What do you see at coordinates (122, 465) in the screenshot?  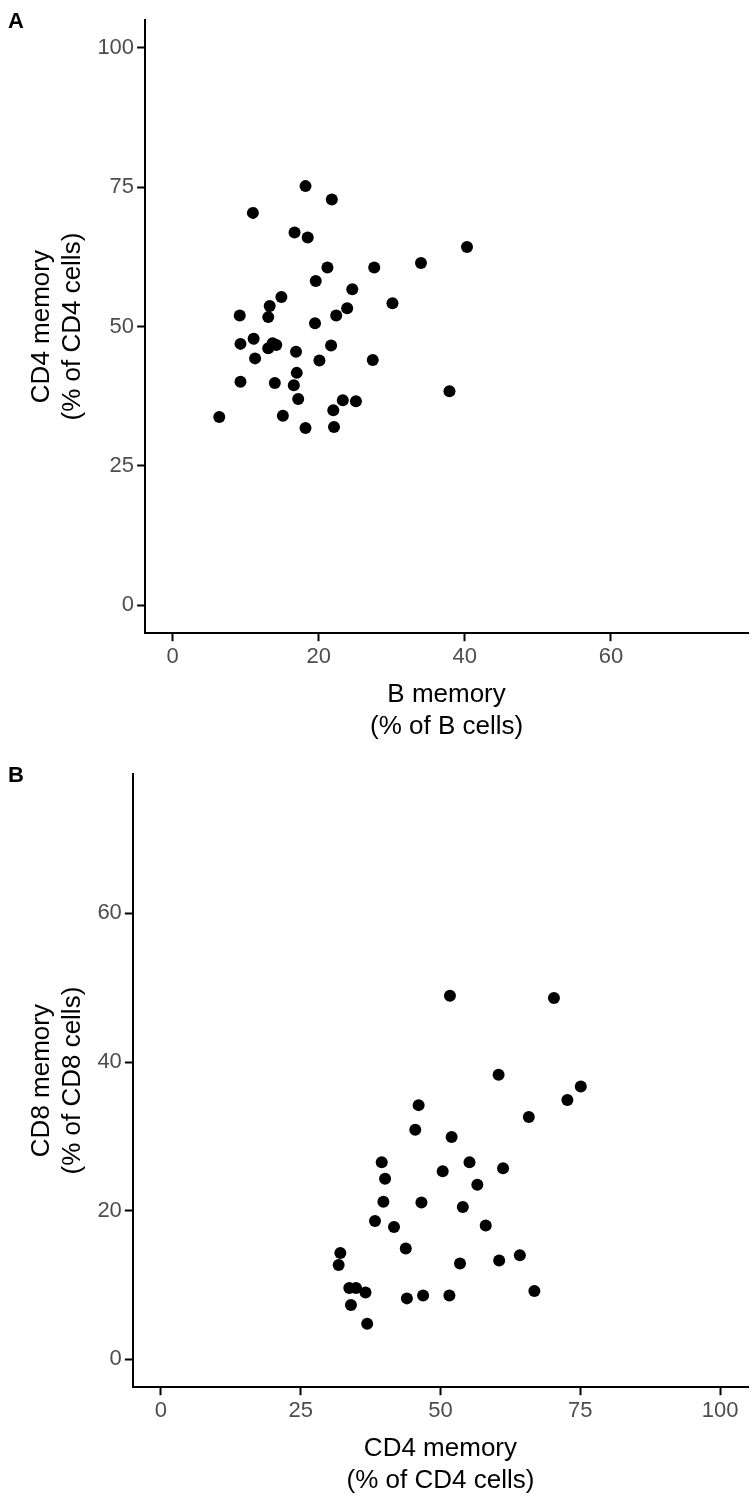 I see `y-tick-label: 25` at bounding box center [122, 465].